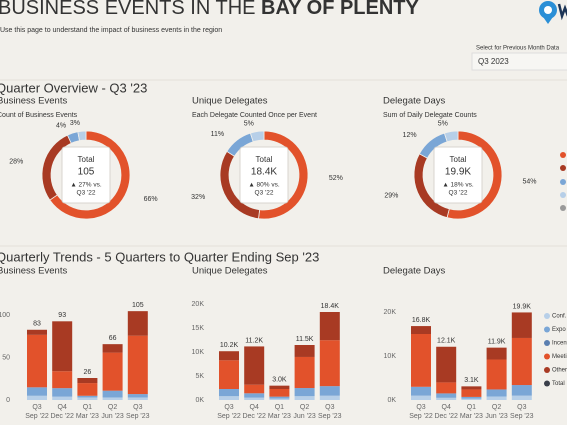 The width and height of the screenshot is (567, 425). What do you see at coordinates (264, 159) in the screenshot?
I see `total-title: Total` at bounding box center [264, 159].